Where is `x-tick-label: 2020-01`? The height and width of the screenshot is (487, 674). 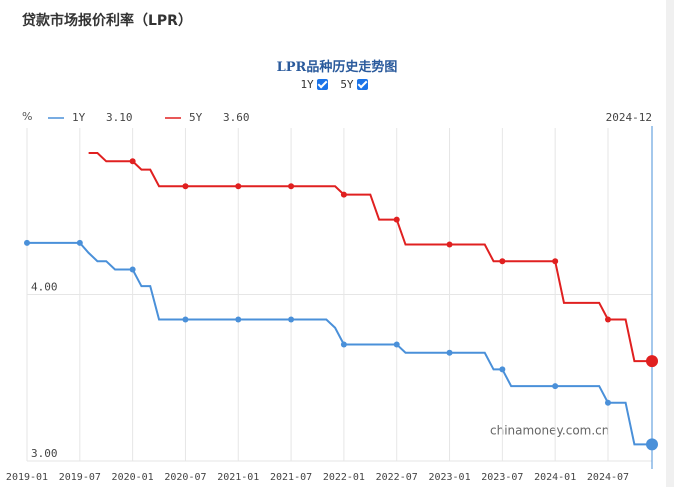 x-tick-label: 2020-01 is located at coordinates (133, 477).